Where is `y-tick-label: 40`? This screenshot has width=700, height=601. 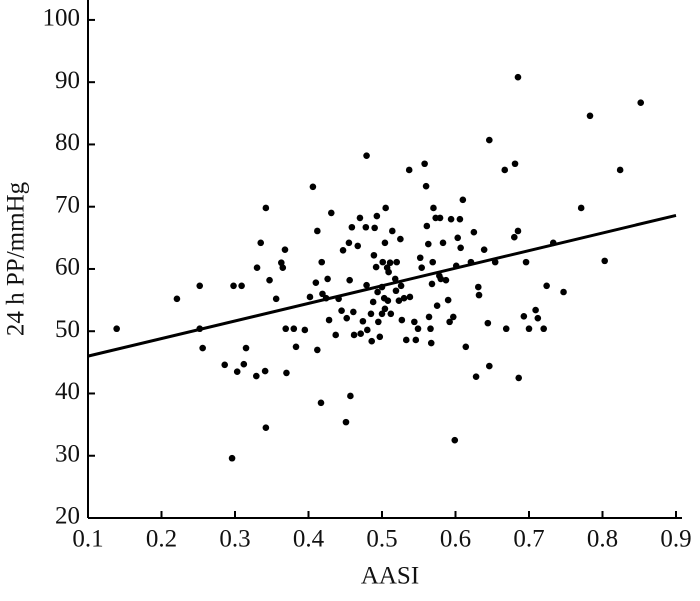 y-tick-label: 40 is located at coordinates (67, 391).